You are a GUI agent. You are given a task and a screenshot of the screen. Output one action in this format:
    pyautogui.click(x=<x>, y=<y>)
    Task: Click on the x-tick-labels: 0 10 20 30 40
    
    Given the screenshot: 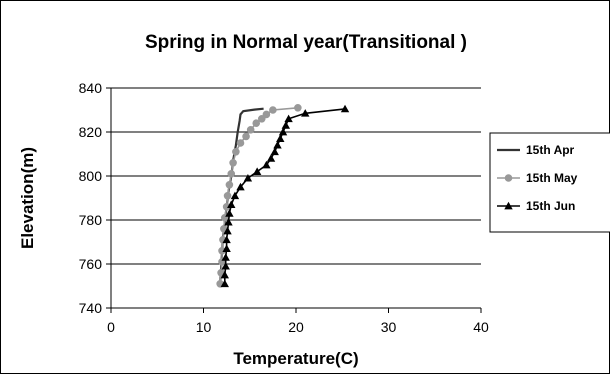 What is the action you would take?
    pyautogui.click(x=298, y=321)
    